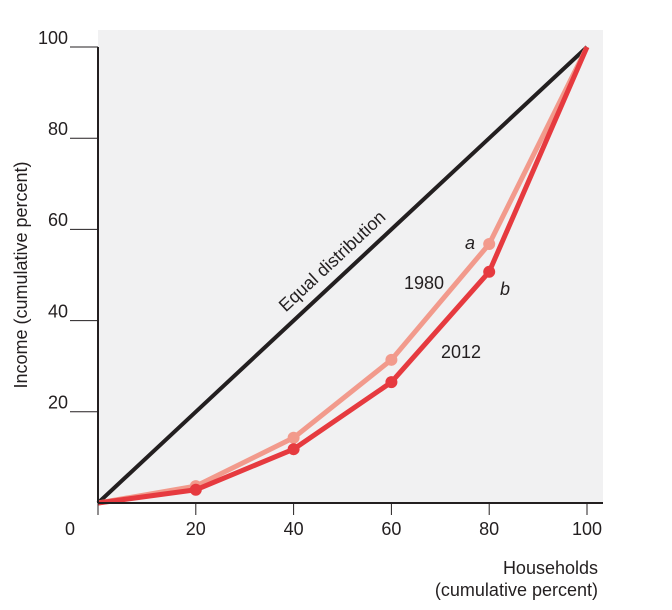  I want to click on x-axis-label: (cumulative percent), so click(516, 590).